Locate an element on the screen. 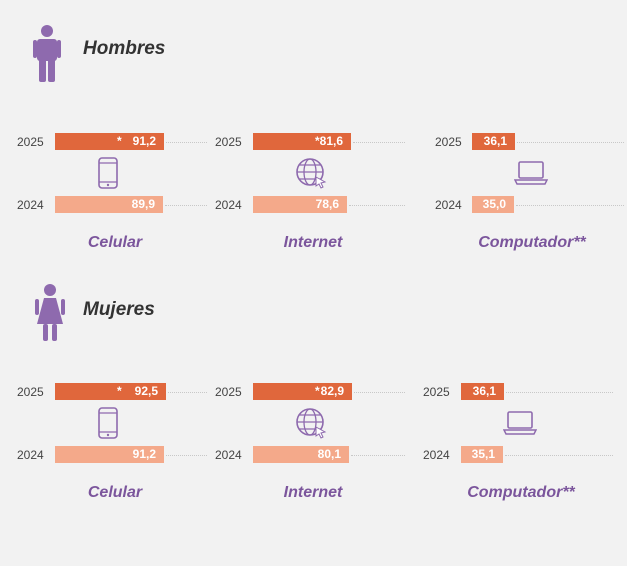 This screenshot has height=566, width=627. bar-2025: * 92,5 is located at coordinates (110, 391).